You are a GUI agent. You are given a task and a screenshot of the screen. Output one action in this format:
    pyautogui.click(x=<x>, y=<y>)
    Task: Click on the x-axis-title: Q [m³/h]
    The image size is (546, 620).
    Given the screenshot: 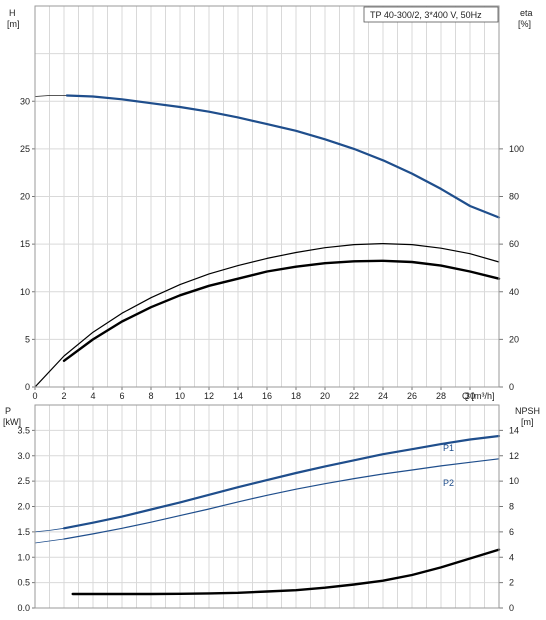 What is the action you would take?
    pyautogui.click(x=478, y=396)
    